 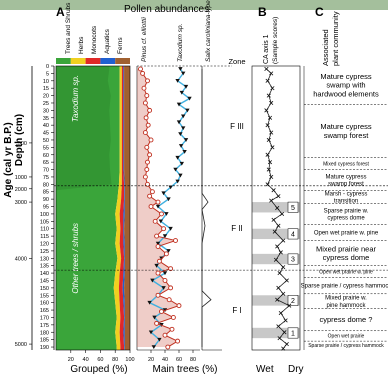 What do you see at coordinates (46, 156) in the screenshot?
I see `depth-tick-label: 60` at bounding box center [46, 156].